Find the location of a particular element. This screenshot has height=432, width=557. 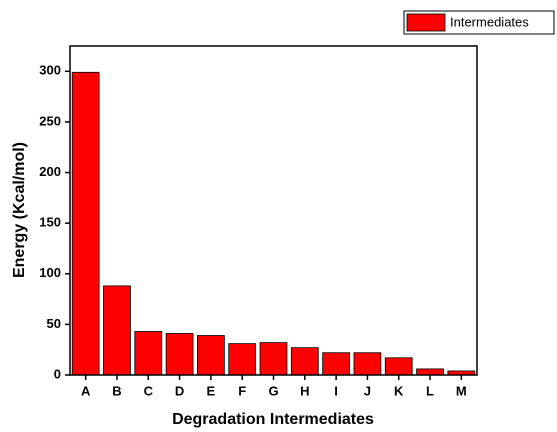

x-tick-label: F is located at coordinates (242, 390).